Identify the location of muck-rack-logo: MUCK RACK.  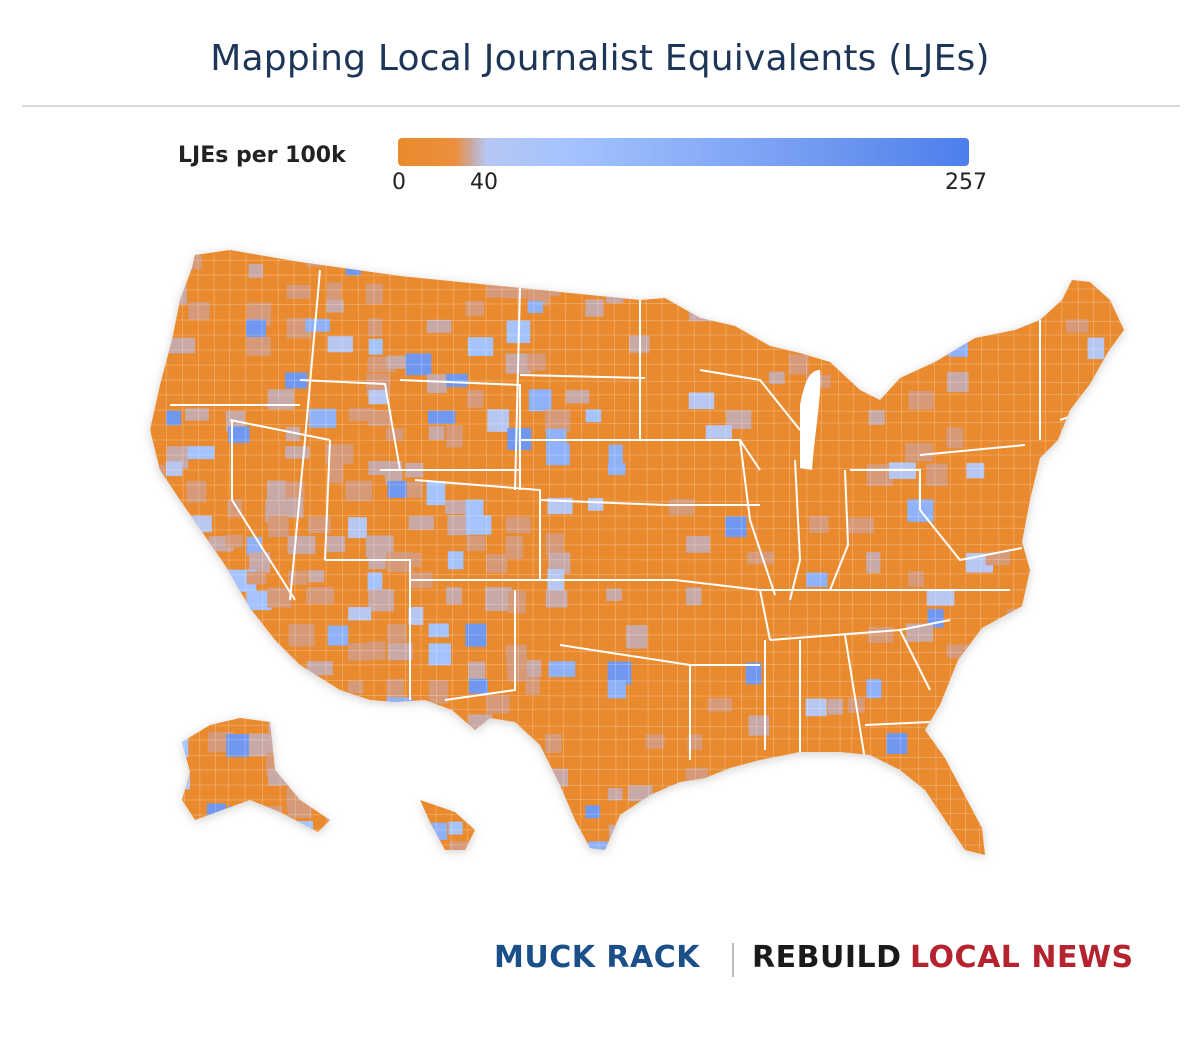
(597, 957).